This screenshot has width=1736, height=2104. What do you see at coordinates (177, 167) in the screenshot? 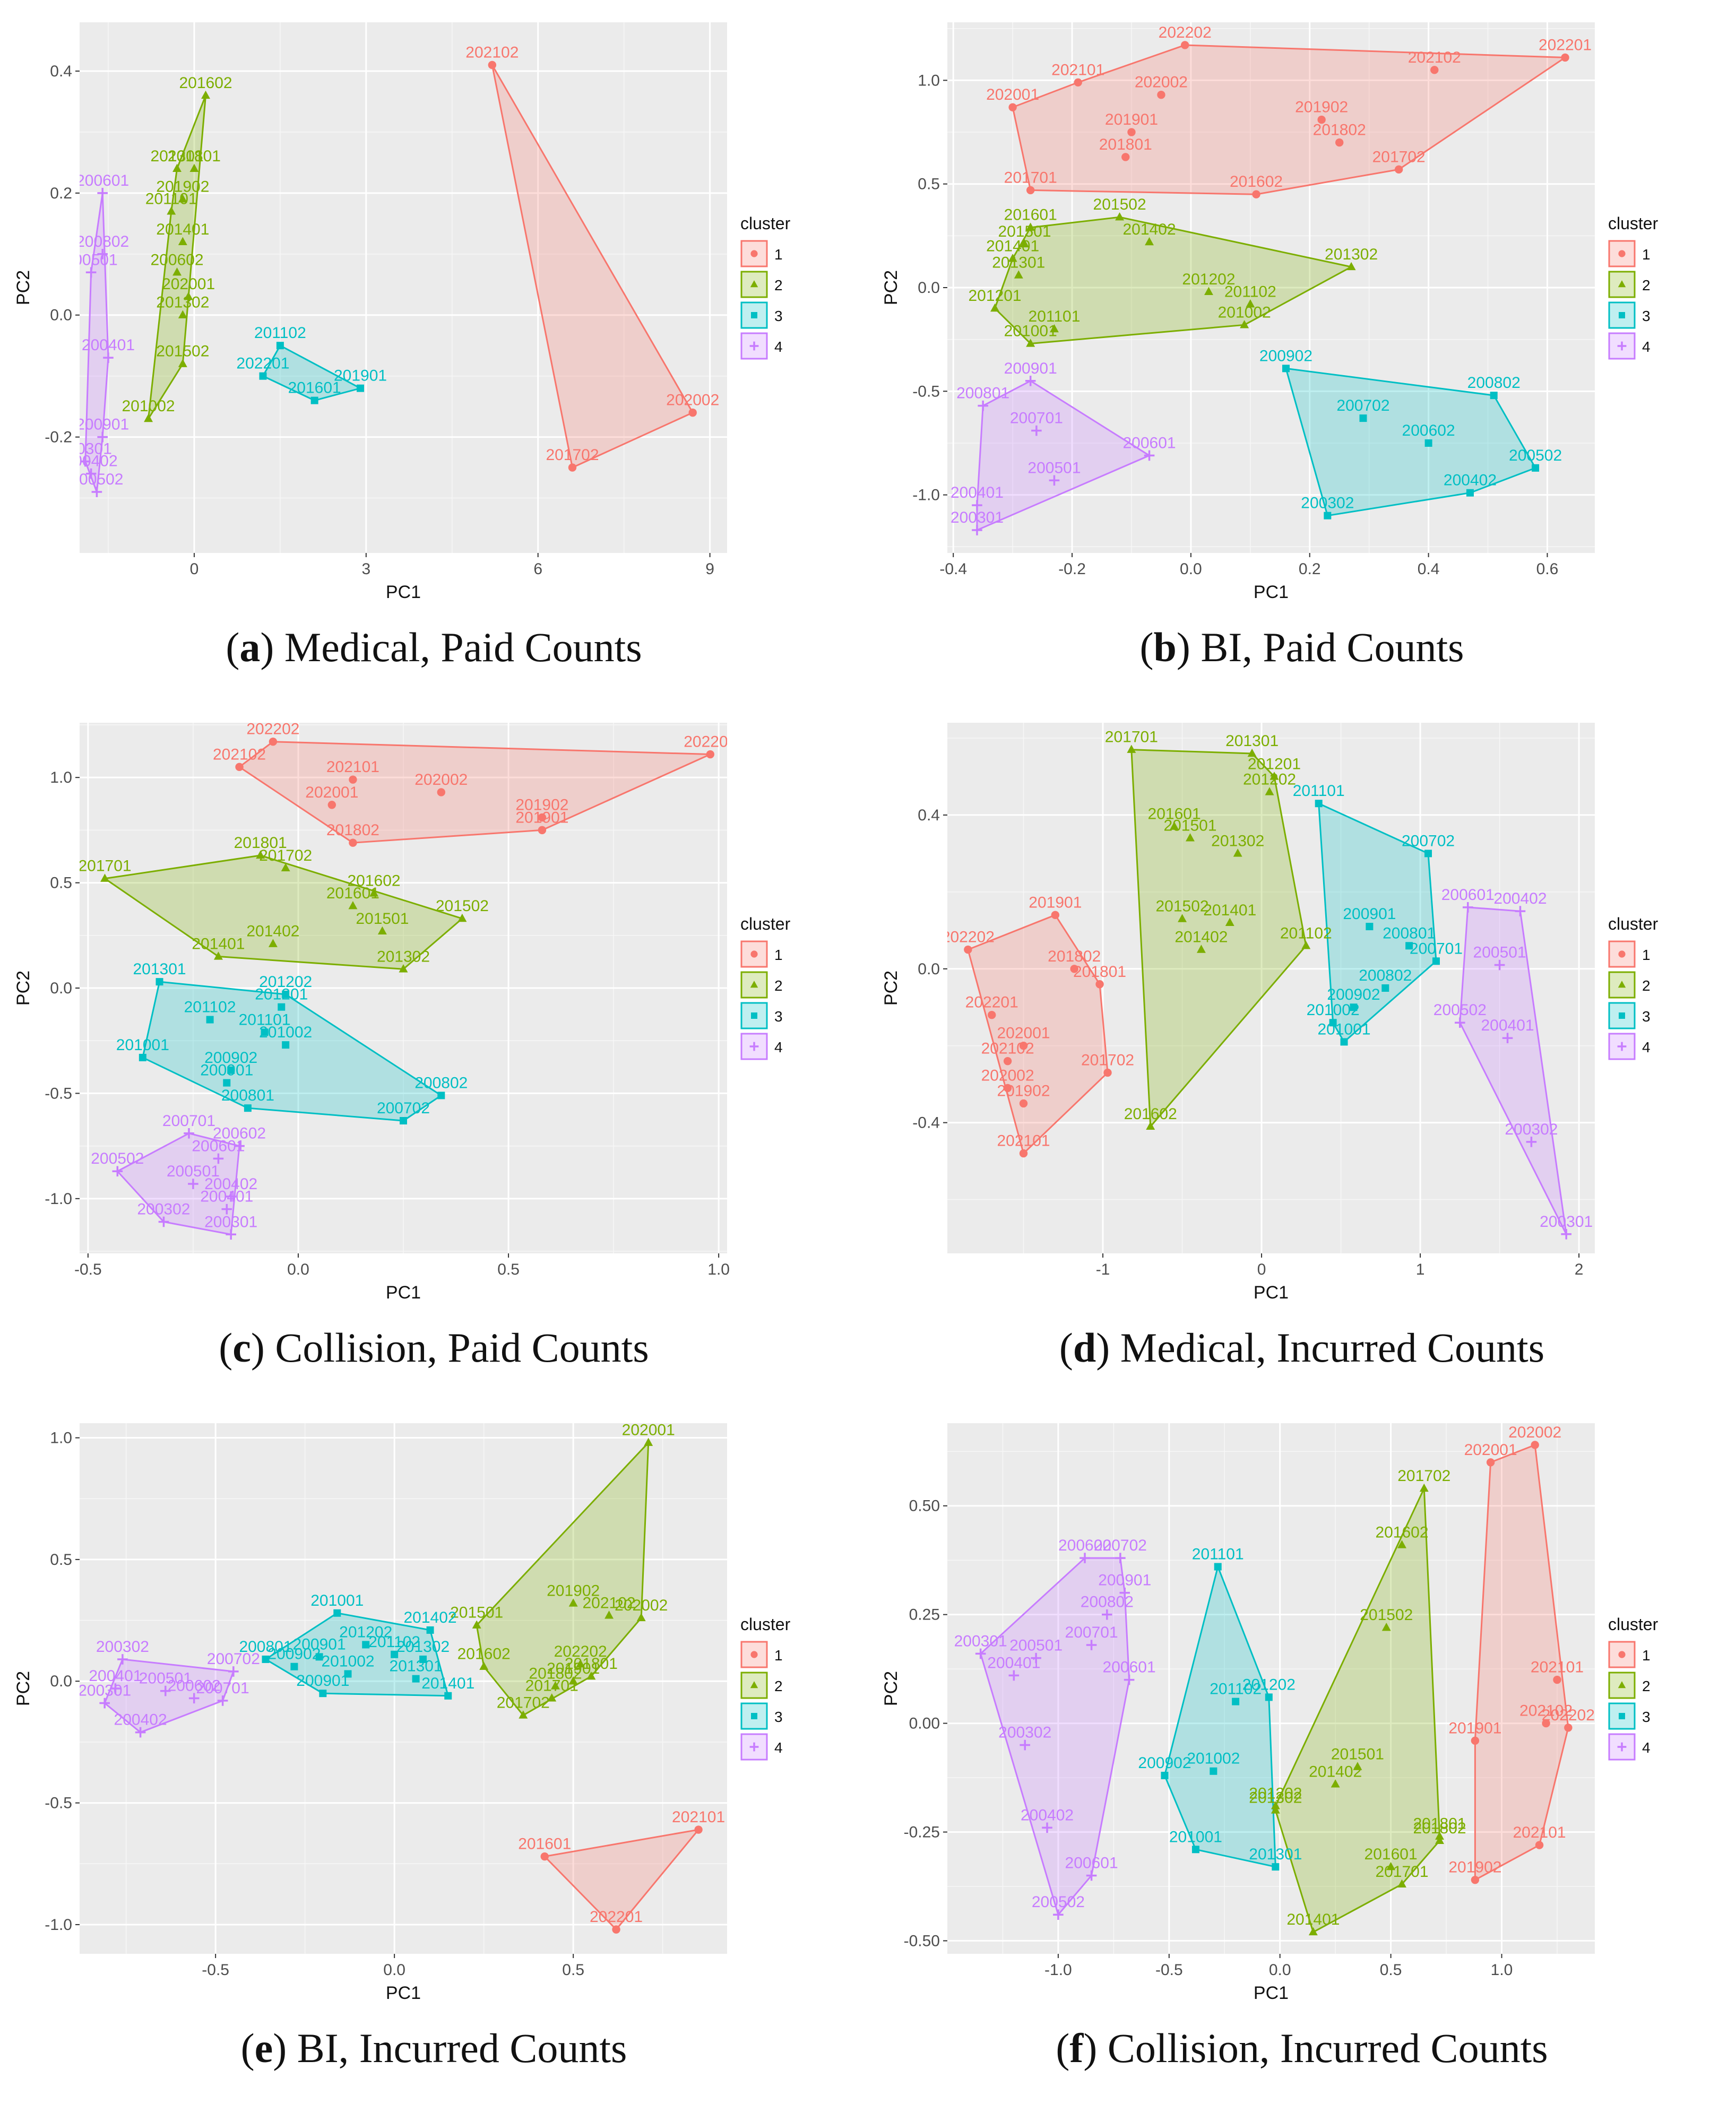
I see `point-201301-a` at bounding box center [177, 167].